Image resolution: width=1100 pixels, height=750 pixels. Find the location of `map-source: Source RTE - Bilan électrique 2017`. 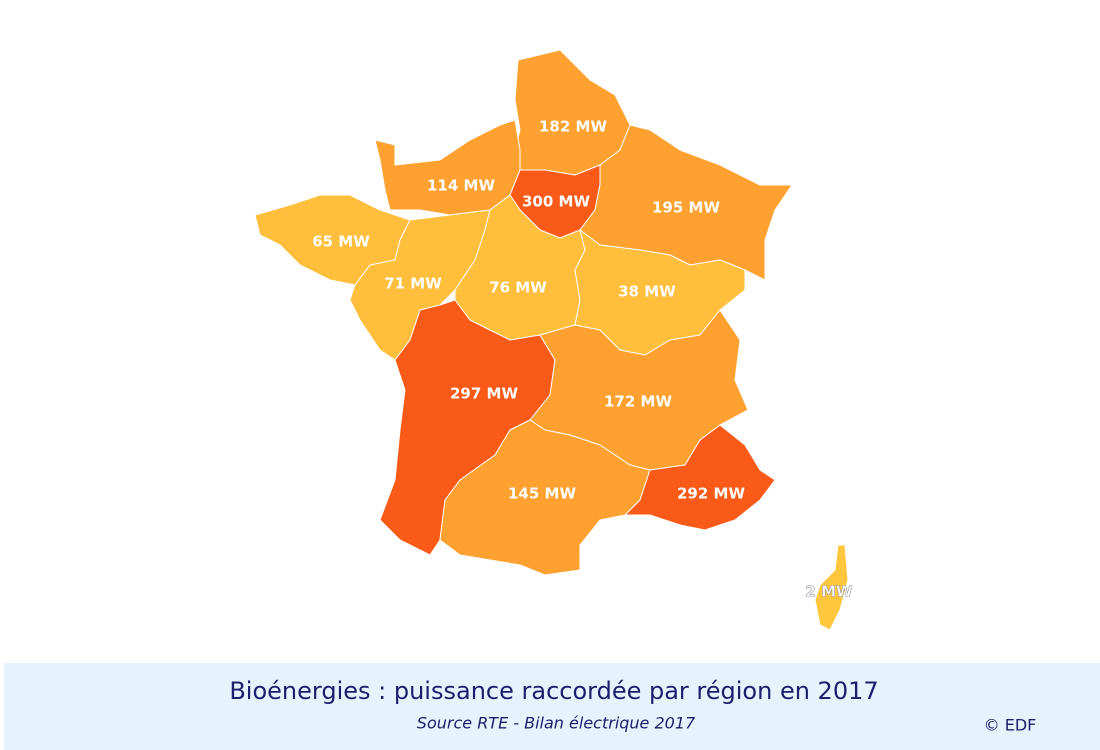

map-source: Source RTE - Bilan électrique 2017 is located at coordinates (556, 723).